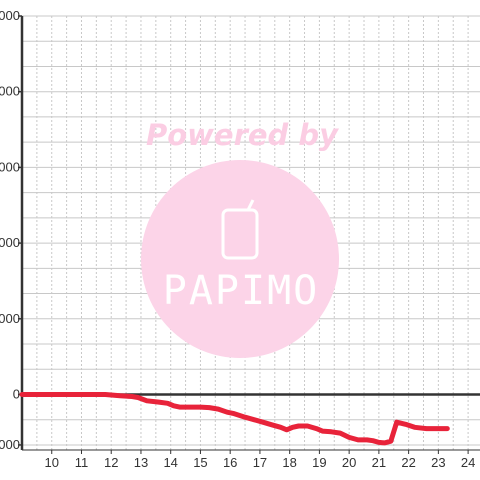 This screenshot has width=480, height=480. I want to click on x-tick-label: 14, so click(170, 462).